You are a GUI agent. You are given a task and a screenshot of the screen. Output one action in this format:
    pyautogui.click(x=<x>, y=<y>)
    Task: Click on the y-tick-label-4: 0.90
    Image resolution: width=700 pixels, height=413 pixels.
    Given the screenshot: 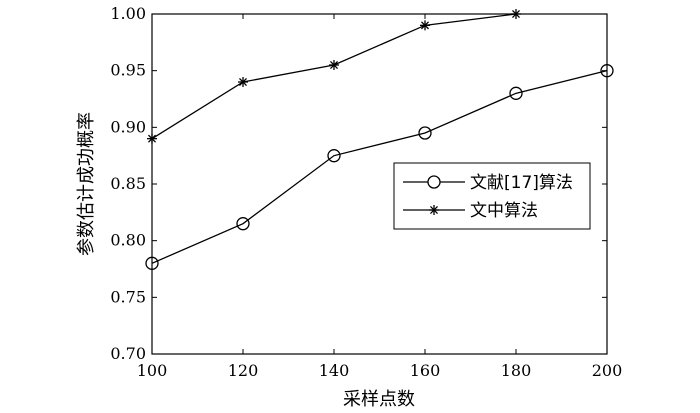 What is the action you would take?
    pyautogui.click(x=128, y=126)
    